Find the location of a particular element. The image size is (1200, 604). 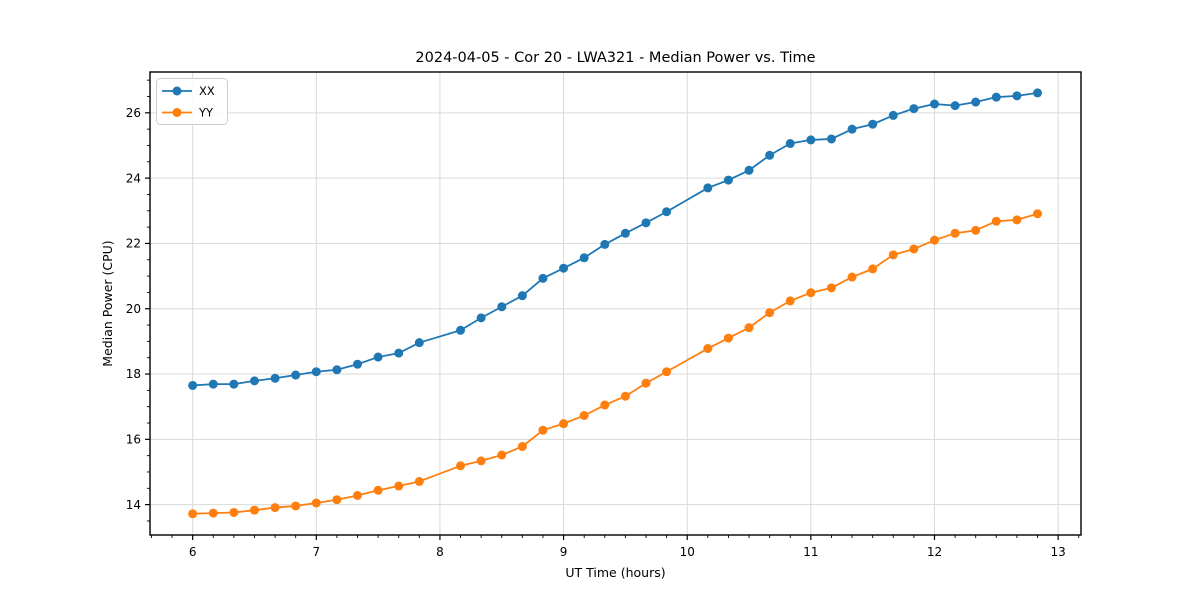

y-tick-label: 24 is located at coordinates (133, 178).